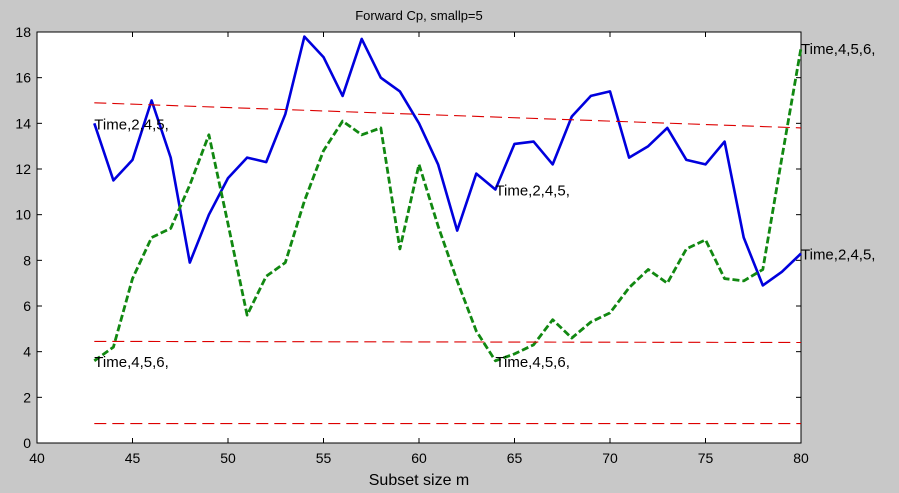 This screenshot has width=899, height=493. What do you see at coordinates (23, 32) in the screenshot?
I see `y-tick-label: 18` at bounding box center [23, 32].